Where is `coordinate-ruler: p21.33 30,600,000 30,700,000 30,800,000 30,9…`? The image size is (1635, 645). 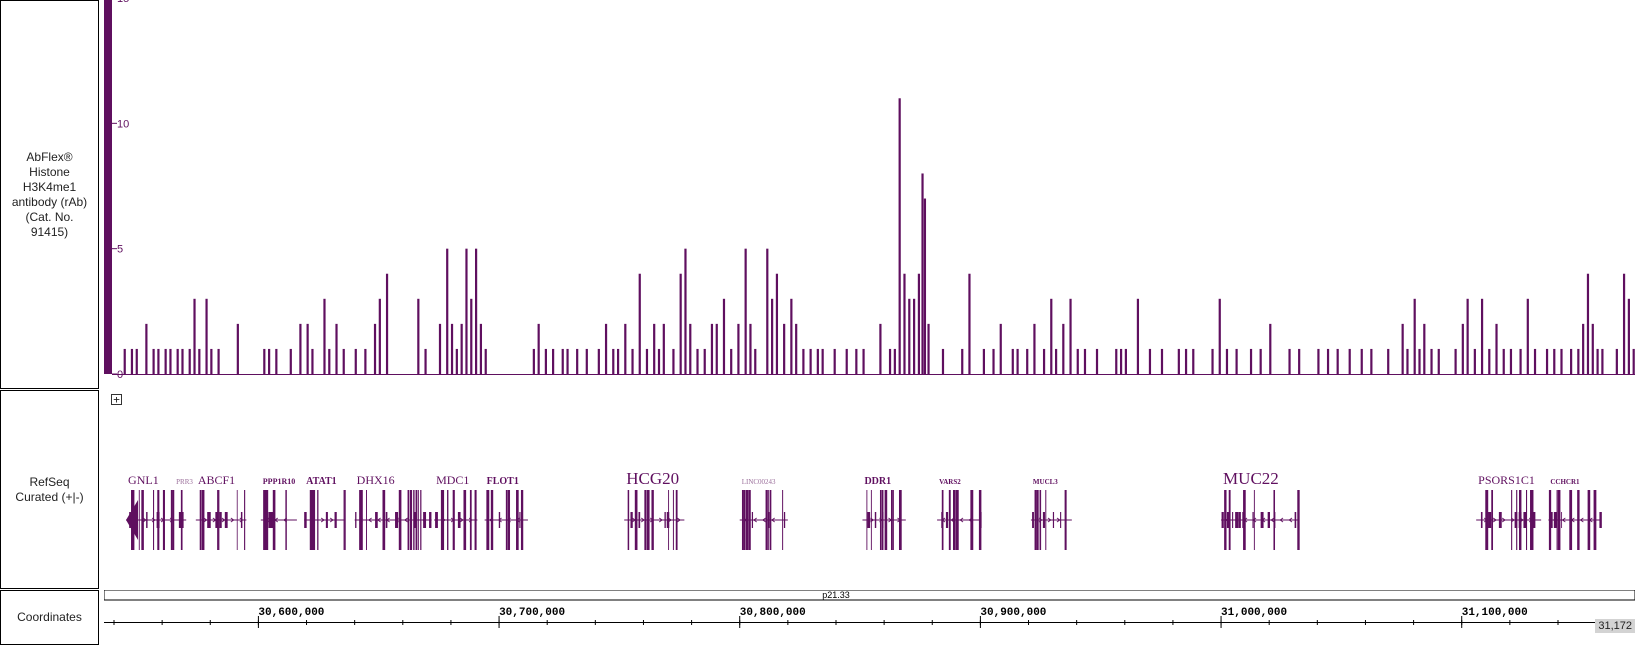
coordinate-ruler: p21.33 30,600,000 30,700,000 30,800,000 30,9… is located at coordinates (869, 617).